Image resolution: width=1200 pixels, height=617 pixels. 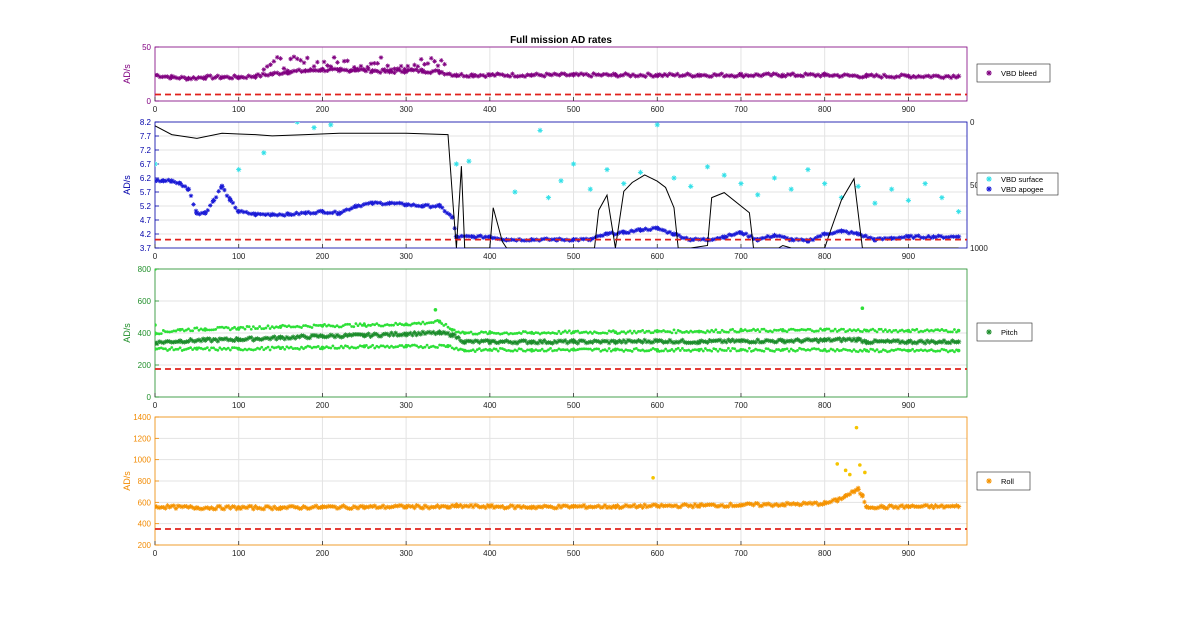 I want to click on y-tick-label: 0, so click(x=149, y=101).